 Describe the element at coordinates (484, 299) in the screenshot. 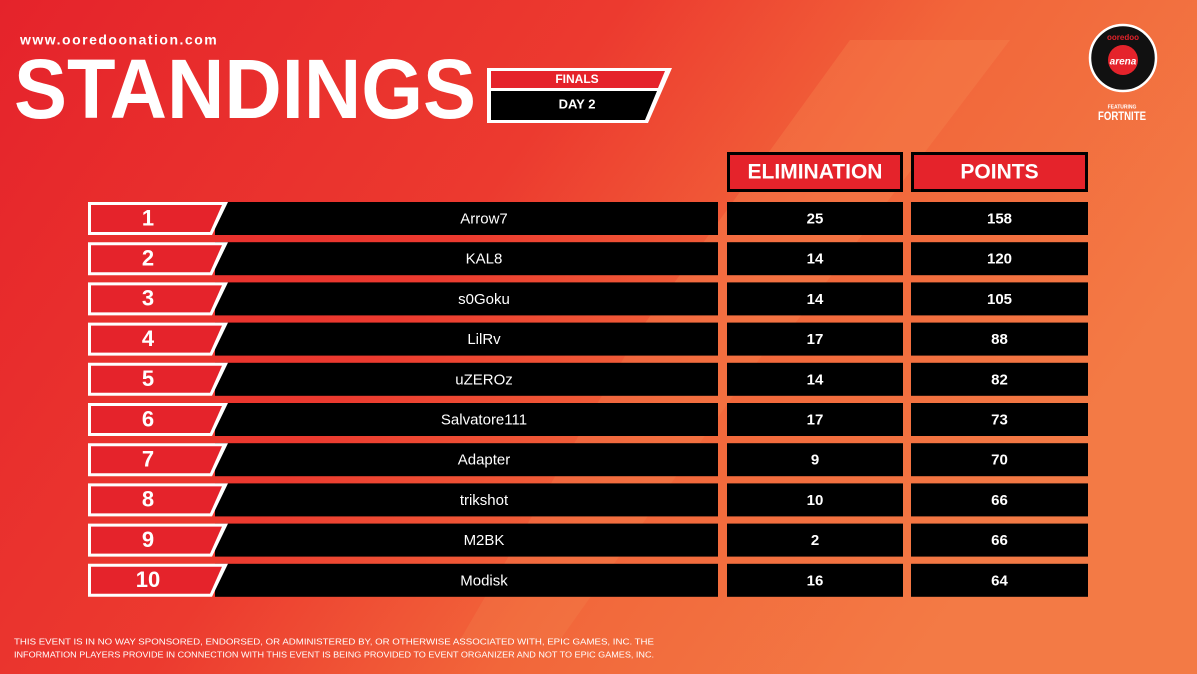

I see `player-name: s0Goku` at that location.